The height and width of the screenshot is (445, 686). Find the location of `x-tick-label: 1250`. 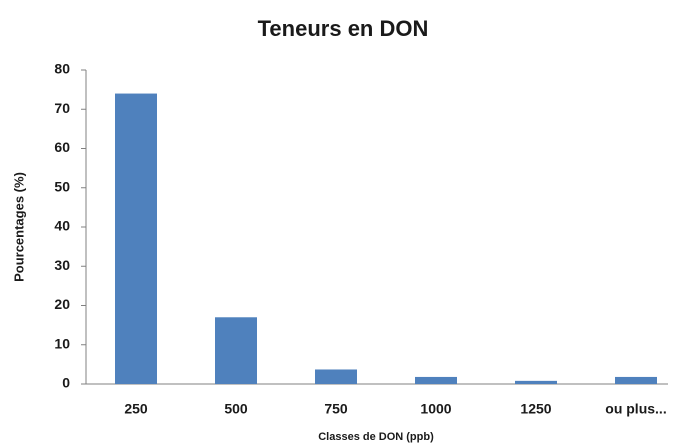

x-tick-label: 1250 is located at coordinates (535, 409).